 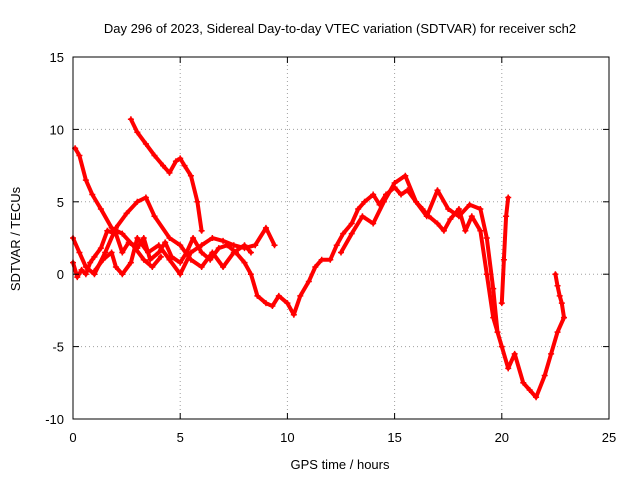 I want to click on x-tick-label: 20, so click(x=502, y=437).